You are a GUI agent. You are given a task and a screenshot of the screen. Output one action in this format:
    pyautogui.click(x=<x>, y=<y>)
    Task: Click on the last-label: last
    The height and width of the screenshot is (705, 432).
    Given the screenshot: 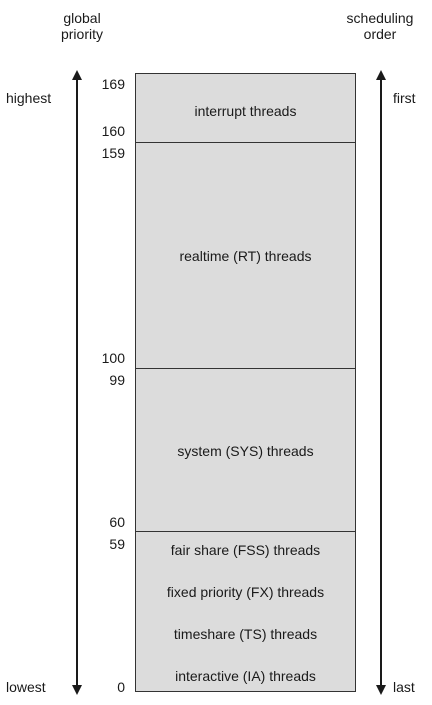 What is the action you would take?
    pyautogui.click(x=404, y=687)
    